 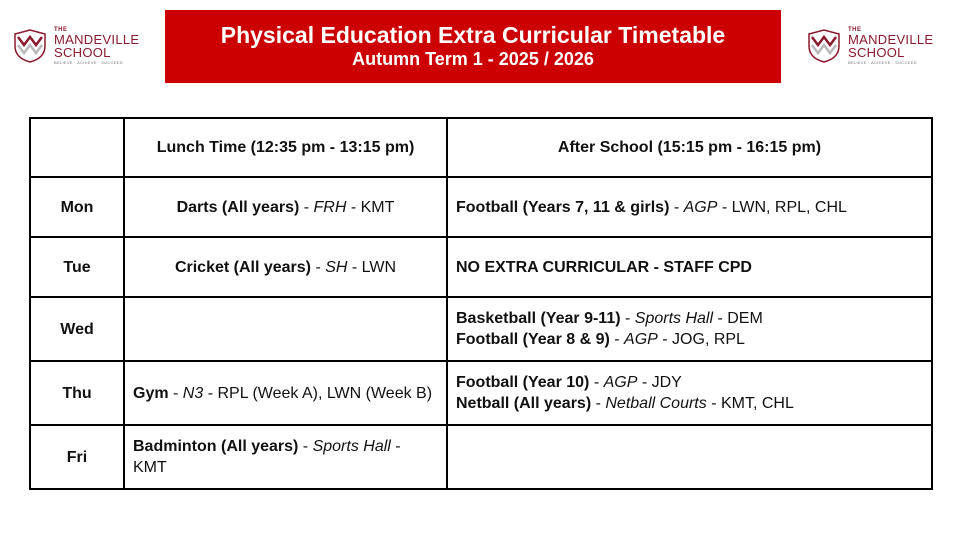 What do you see at coordinates (533, 339) in the screenshot?
I see `activity-name: Football (Year 8 & 9)` at bounding box center [533, 339].